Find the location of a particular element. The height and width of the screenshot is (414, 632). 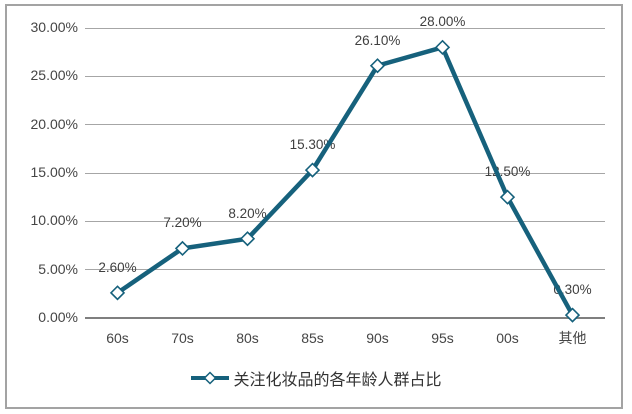

x-axis-category-label: 其他 is located at coordinates (572, 338).